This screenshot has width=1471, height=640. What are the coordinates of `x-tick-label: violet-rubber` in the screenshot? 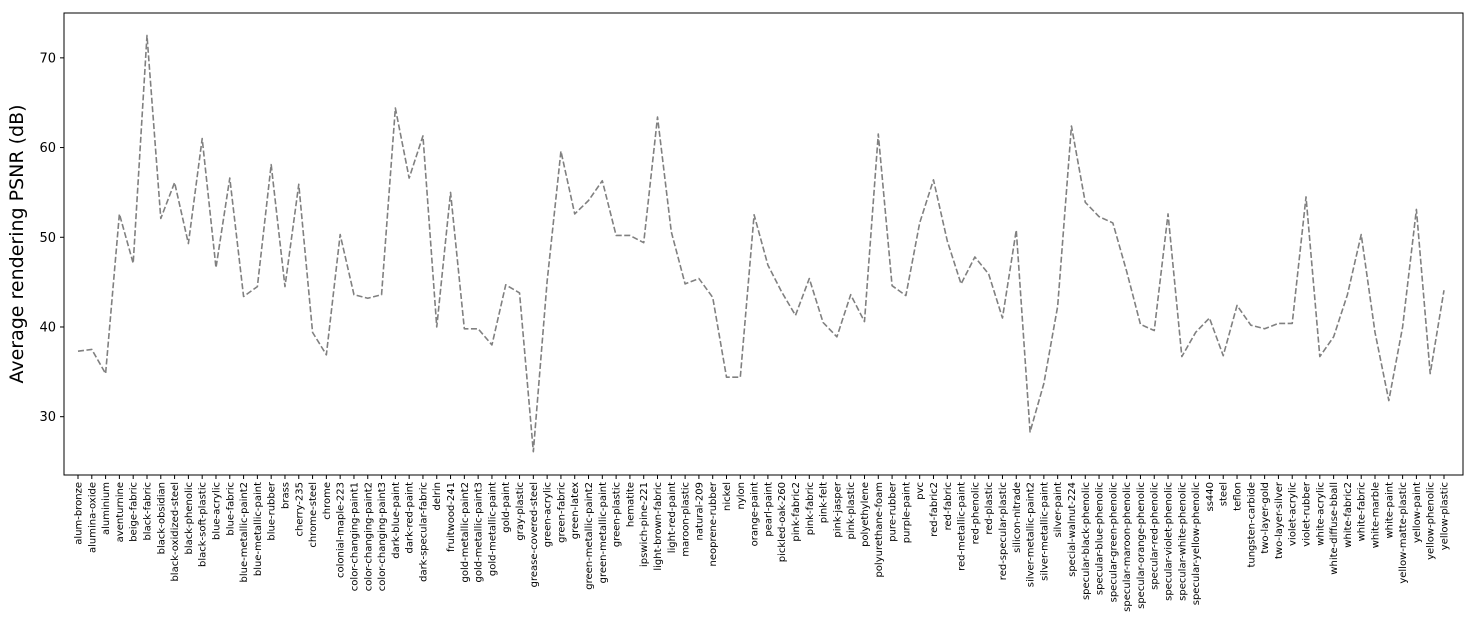 It's located at (1307, 514).